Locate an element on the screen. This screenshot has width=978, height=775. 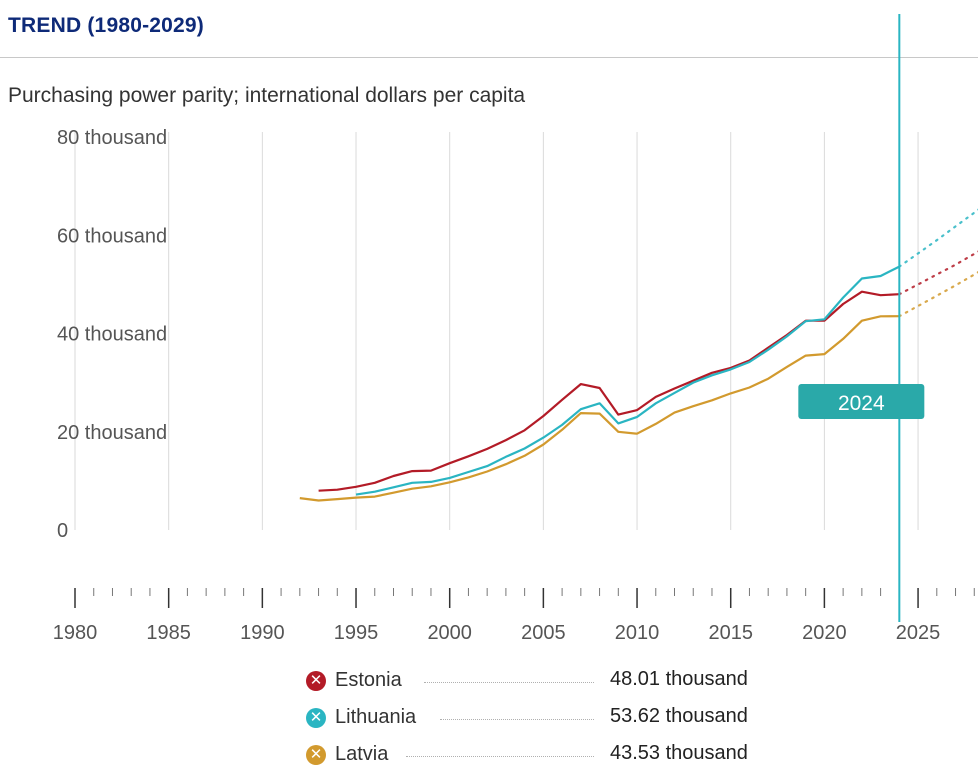
x-tick-label: 2005 is located at coordinates (543, 633).